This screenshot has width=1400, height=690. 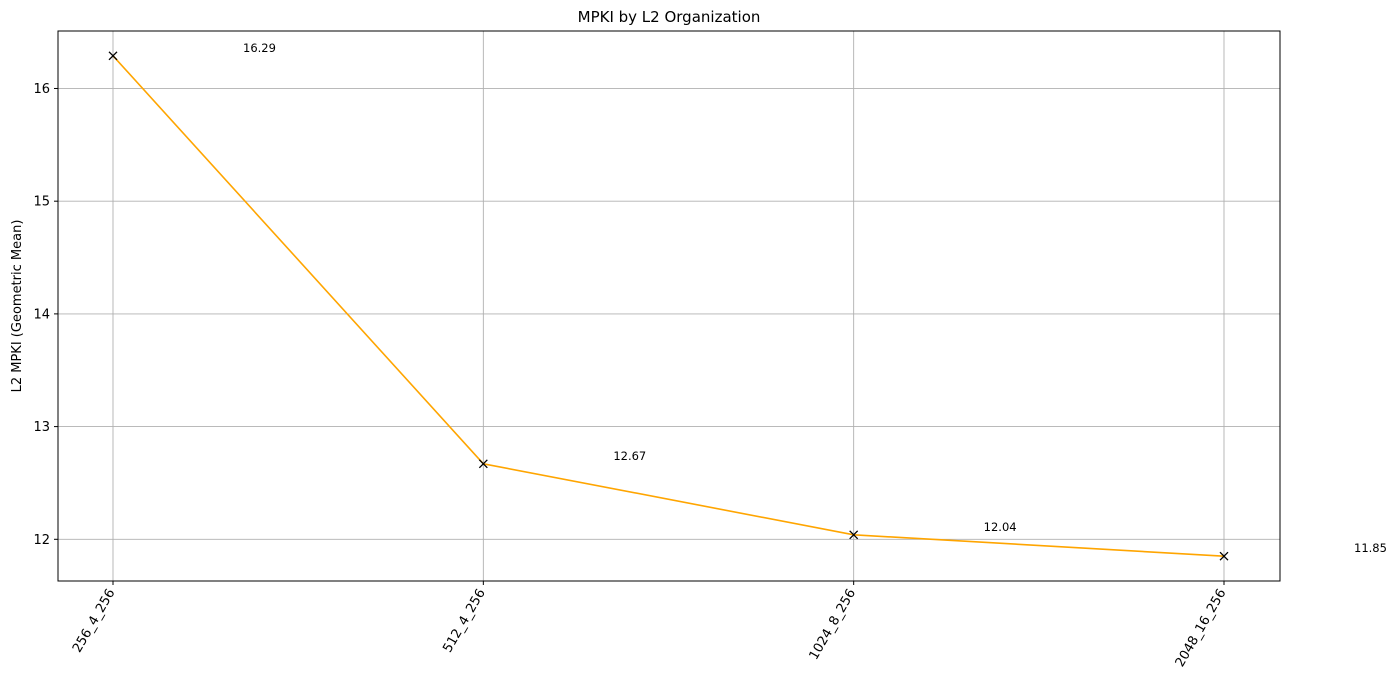 What do you see at coordinates (1201, 628) in the screenshot?
I see `x-tick-label: 2048_16_256` at bounding box center [1201, 628].